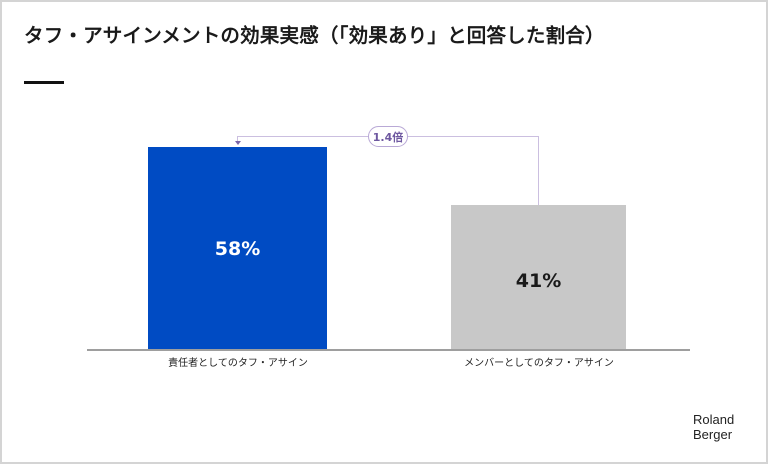 This screenshot has width=768, height=464. I want to click on bar-value-label: 41%, so click(538, 281).